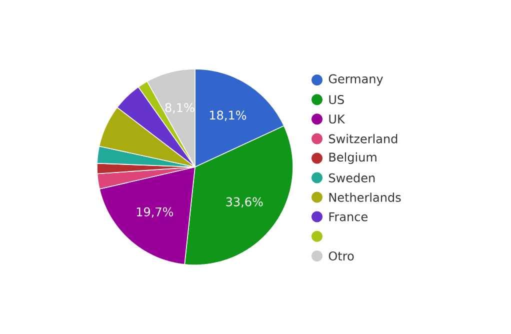 Image resolution: width=511 pixels, height=334 pixels. I want to click on data-label: 33,6%, so click(244, 202).